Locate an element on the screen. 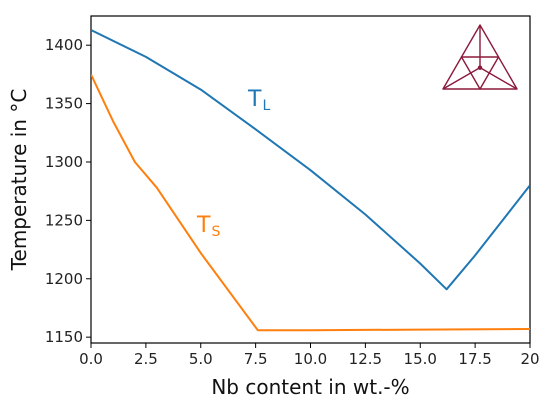 This screenshot has height=404, width=550. x-tick-label: 20 is located at coordinates (529, 359).